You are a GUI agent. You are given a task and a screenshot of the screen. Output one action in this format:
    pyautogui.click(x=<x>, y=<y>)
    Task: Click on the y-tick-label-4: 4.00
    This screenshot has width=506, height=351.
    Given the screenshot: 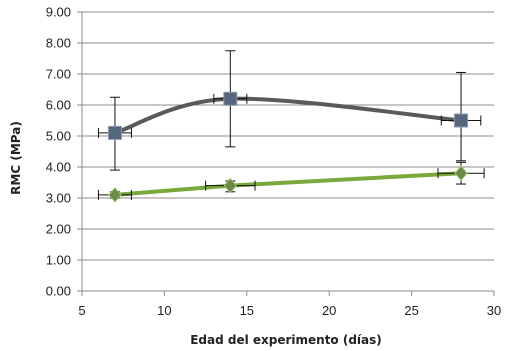 What is the action you would take?
    pyautogui.click(x=58, y=167)
    